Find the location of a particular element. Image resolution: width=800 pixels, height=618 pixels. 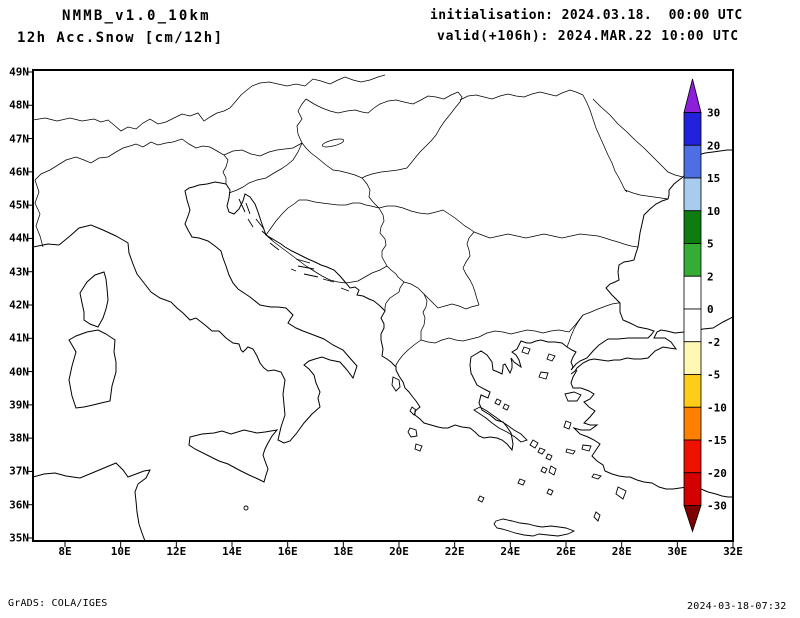

colorbar-scale: 30 20 15 10 5 2 0 -2 -5 -10 -15 -20 -30 is located at coordinates (730, 310).